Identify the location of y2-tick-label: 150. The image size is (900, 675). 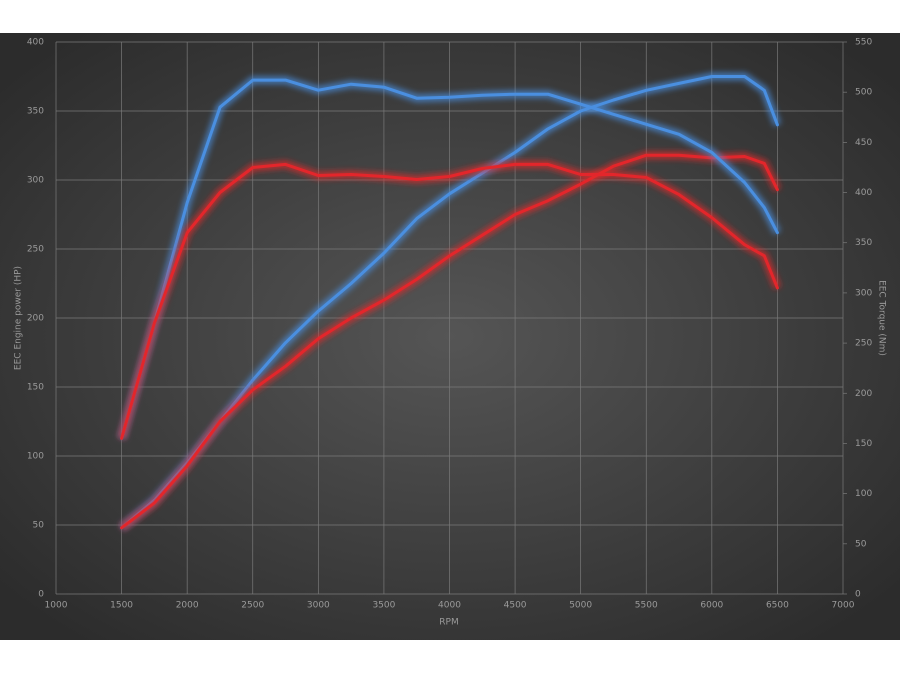
(863, 444).